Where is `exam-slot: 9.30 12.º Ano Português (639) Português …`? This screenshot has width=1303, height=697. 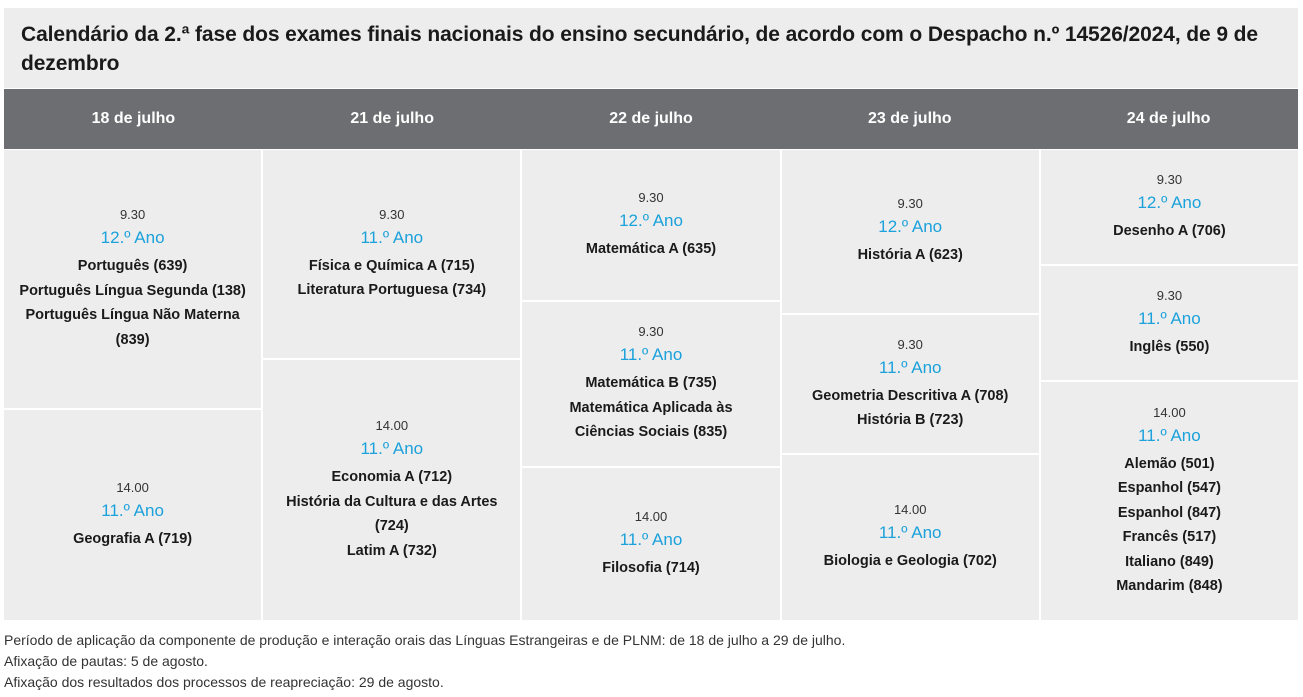 exam-slot: 9.30 12.º Ano Português (639) Português … is located at coordinates (133, 279).